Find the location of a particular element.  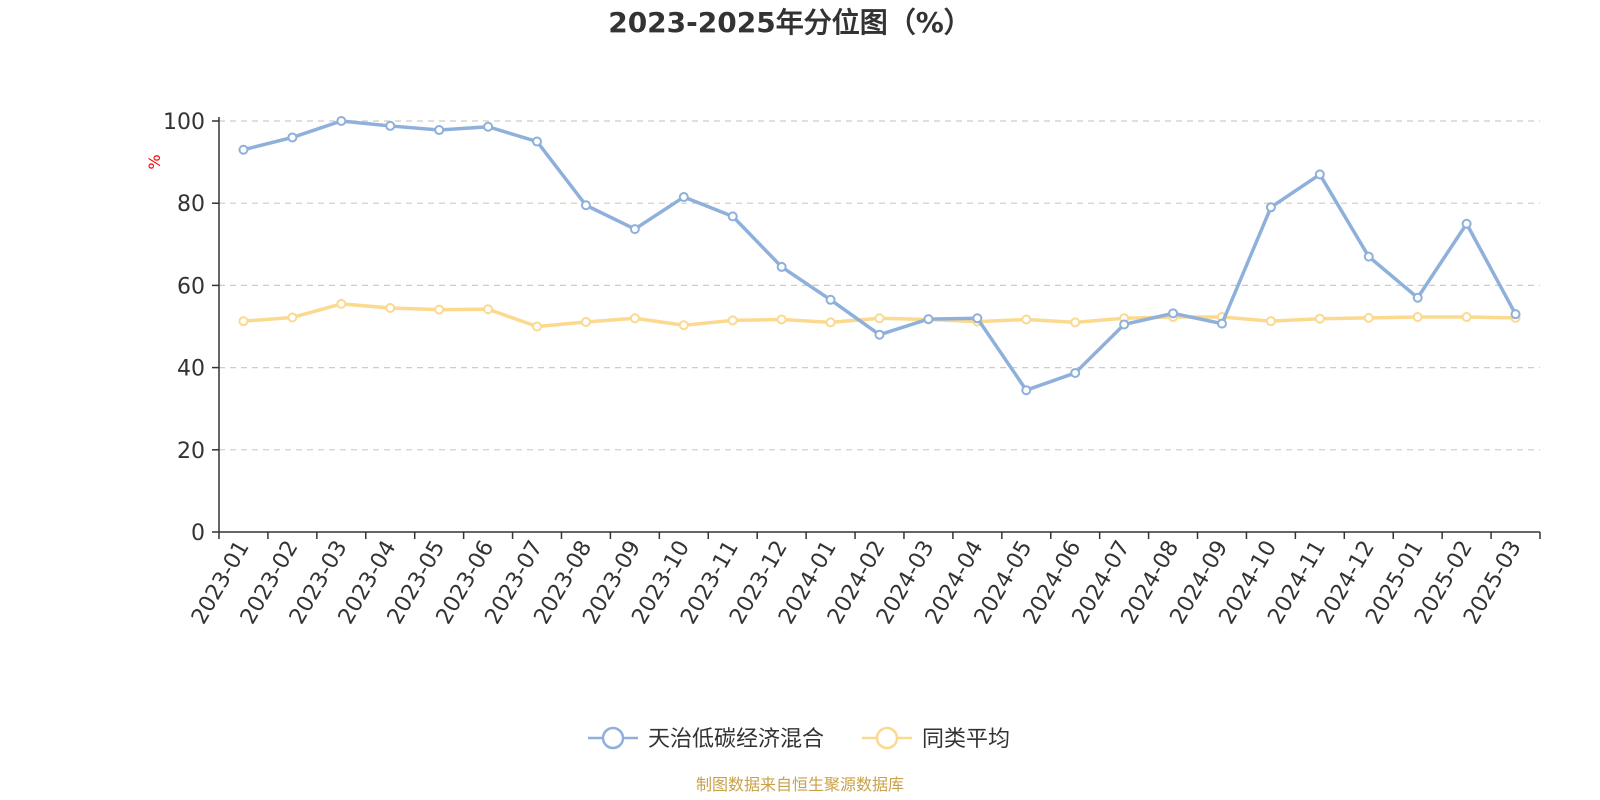

y-tick-label: 40 is located at coordinates (191, 369).